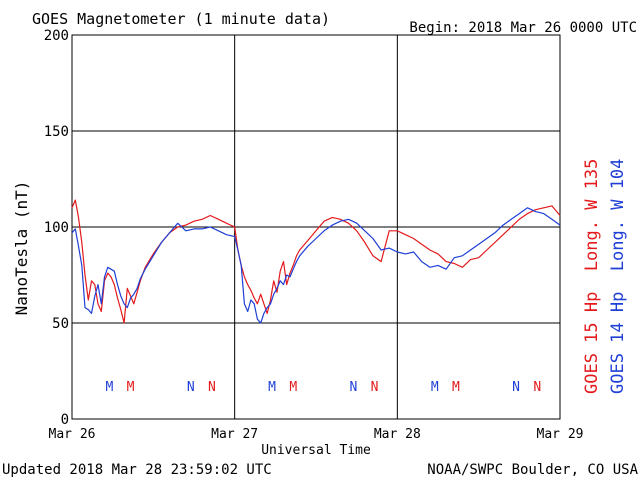 The image size is (640, 480). I want to click on y-tick-label: 100, so click(56, 228).